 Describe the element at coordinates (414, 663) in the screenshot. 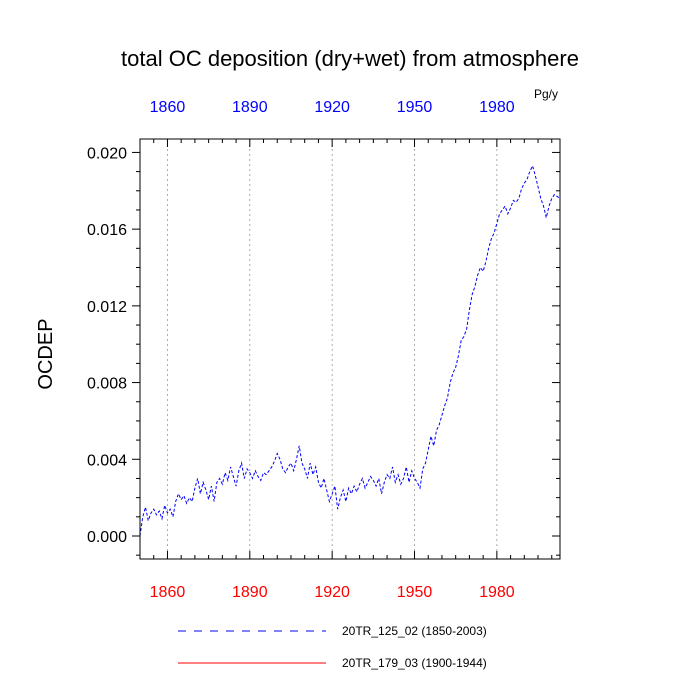

I see `legend-label-1: 20TR_179_03 (1900-1944)` at that location.